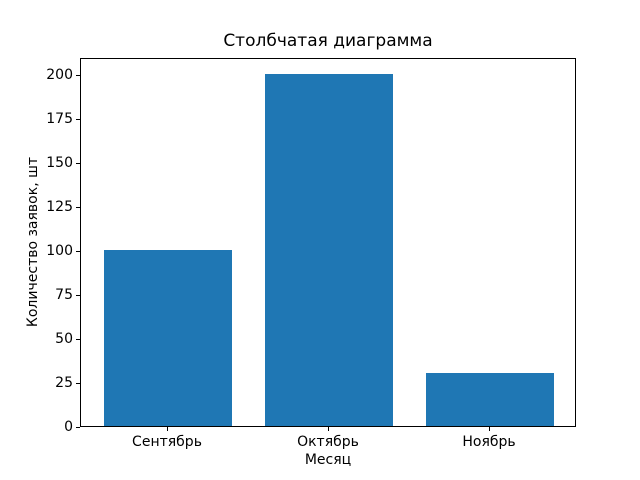  Describe the element at coordinates (64, 295) in the screenshot. I see `y-tick-label: 75` at that location.